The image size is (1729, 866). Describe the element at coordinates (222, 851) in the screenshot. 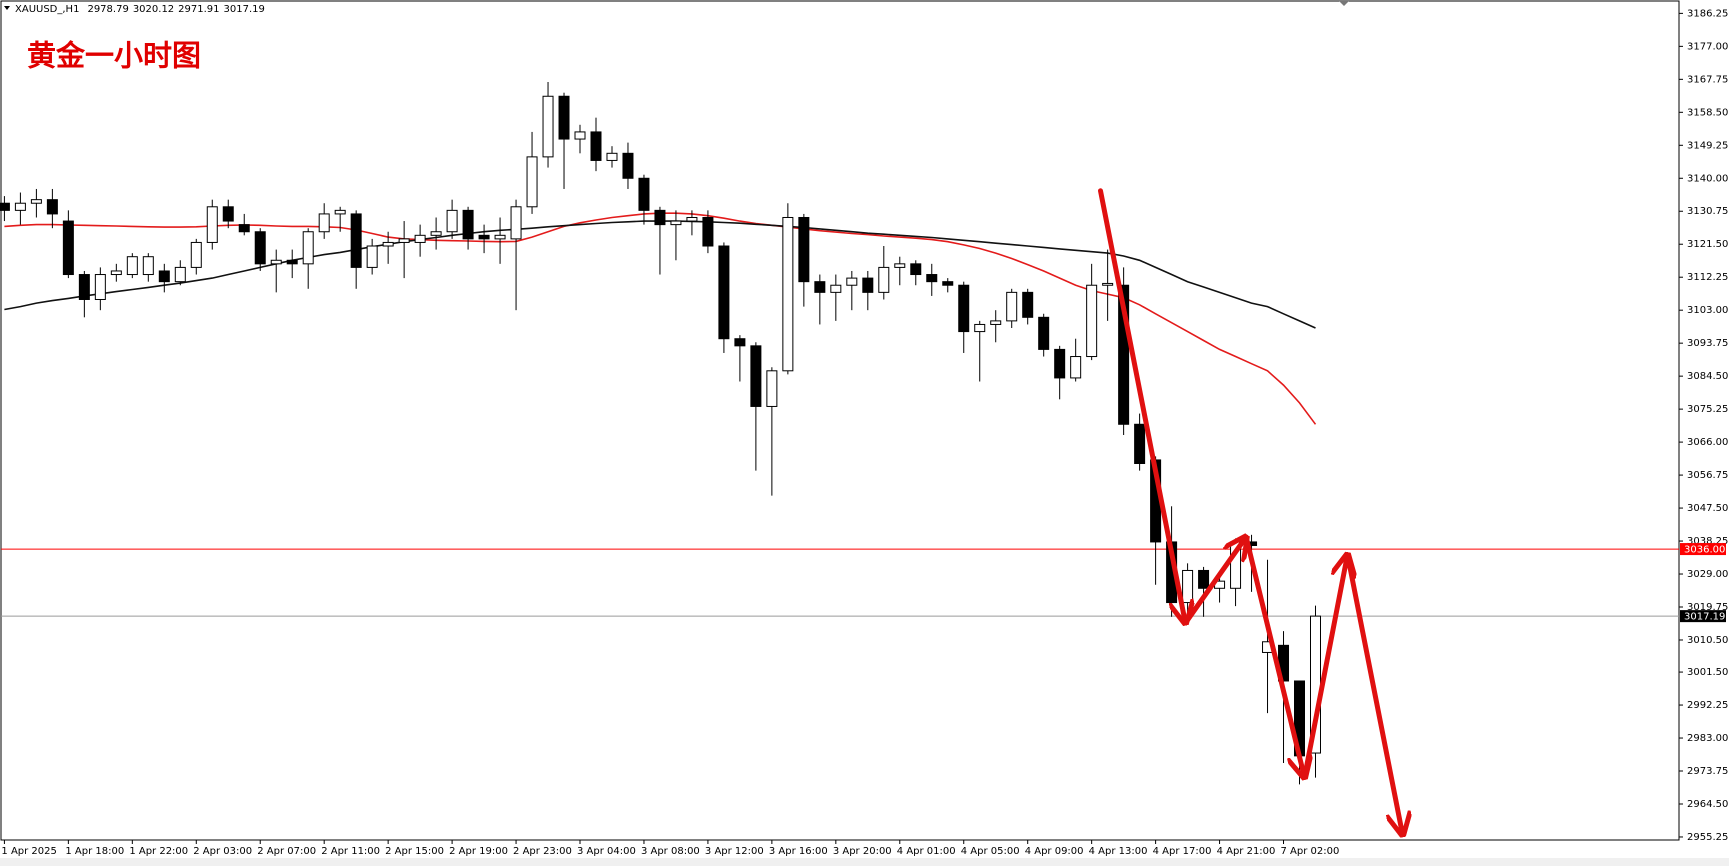

I see `x-tick-label: 2 Apr 03:00` at that location.